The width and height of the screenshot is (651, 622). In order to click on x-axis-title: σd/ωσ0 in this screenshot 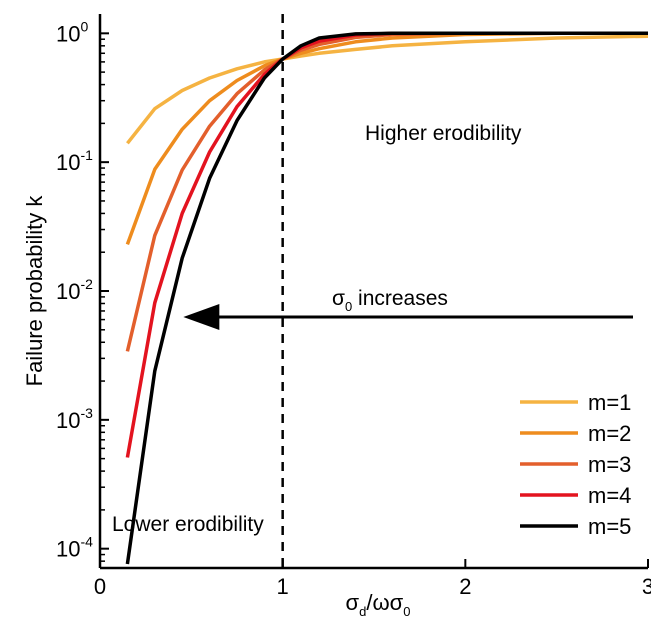, I will do `click(378, 604)`.